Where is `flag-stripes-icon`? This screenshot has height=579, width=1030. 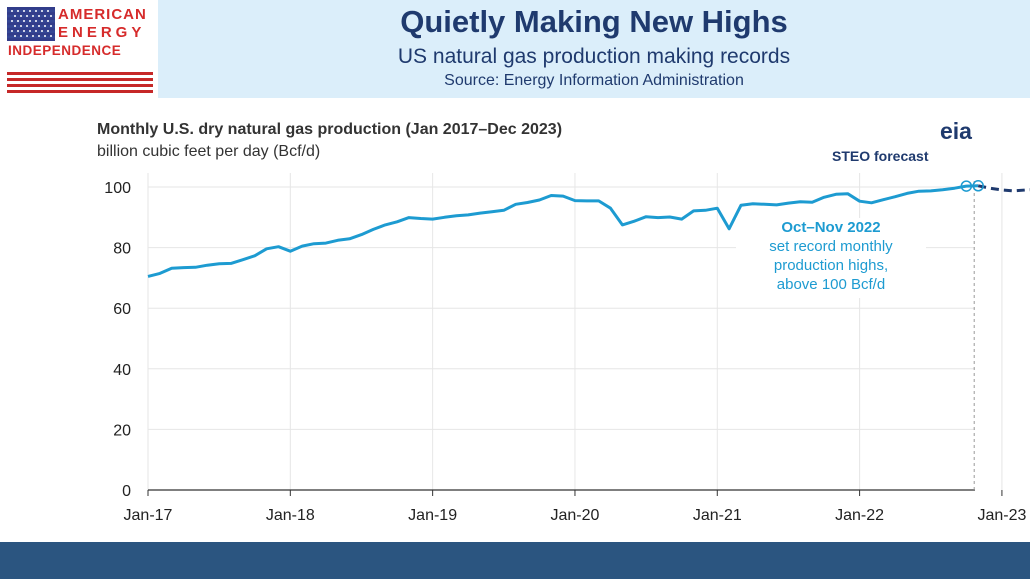
flag-stripes-icon is located at coordinates (80, 82).